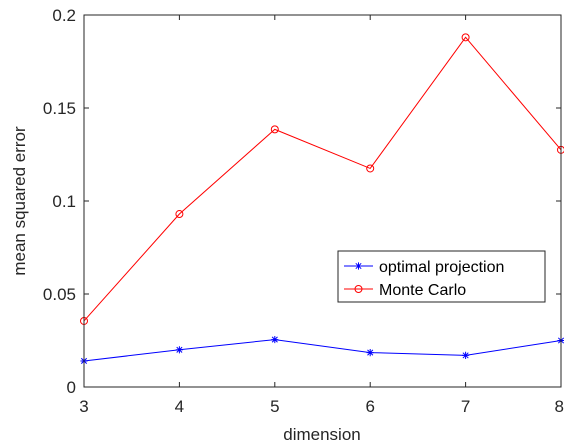 The height and width of the screenshot is (447, 564). Describe the element at coordinates (465, 406) in the screenshot. I see `x-tick-label-4: 7` at that location.